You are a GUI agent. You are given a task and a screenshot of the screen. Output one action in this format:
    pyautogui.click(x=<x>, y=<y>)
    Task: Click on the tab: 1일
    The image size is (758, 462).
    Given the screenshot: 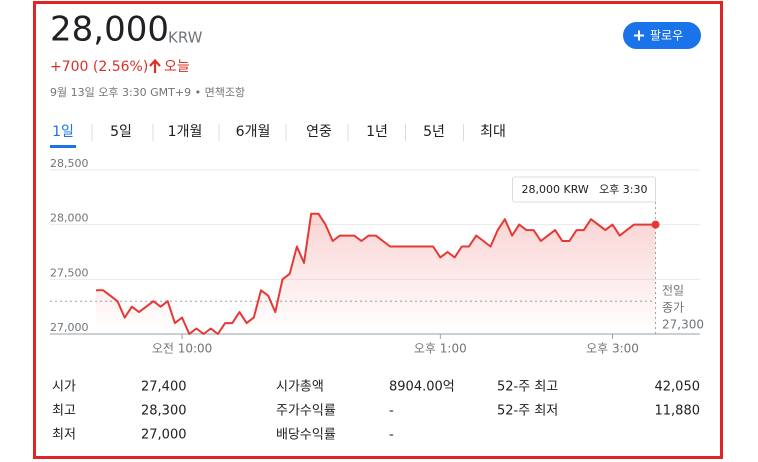 What is the action you would take?
    pyautogui.click(x=63, y=132)
    